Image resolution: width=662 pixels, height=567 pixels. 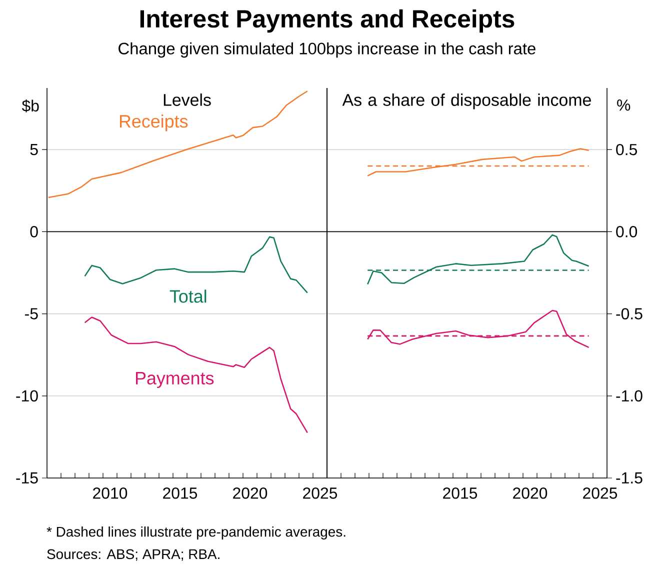 I want to click on series-label: Receipts, so click(x=154, y=123).